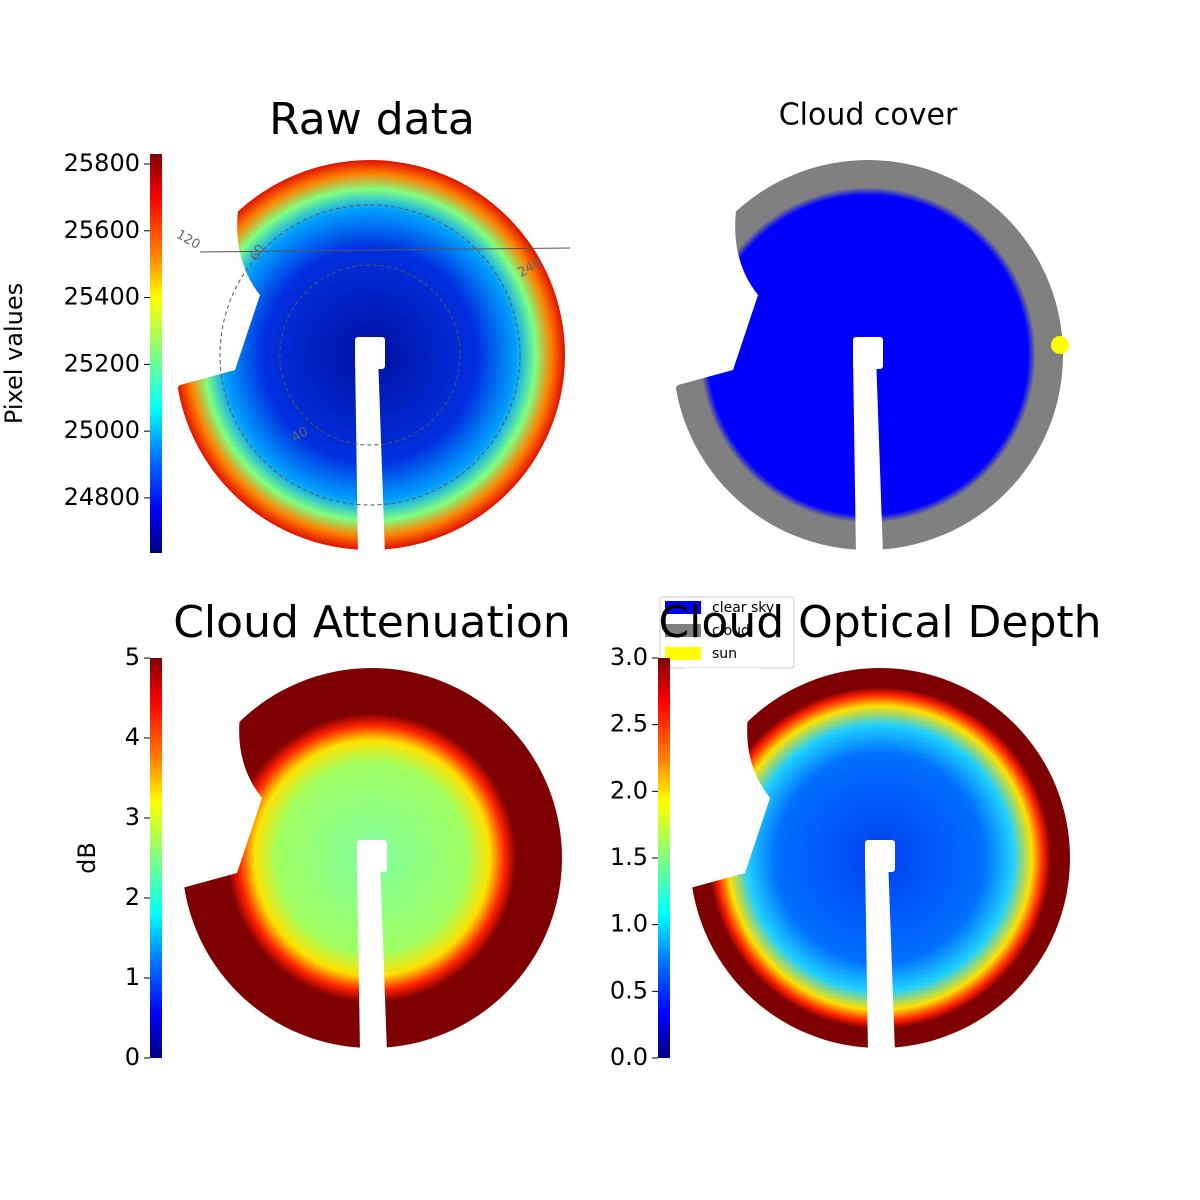 The height and width of the screenshot is (1200, 1200). I want to click on colorbar-tick-label: 1, so click(132, 977).